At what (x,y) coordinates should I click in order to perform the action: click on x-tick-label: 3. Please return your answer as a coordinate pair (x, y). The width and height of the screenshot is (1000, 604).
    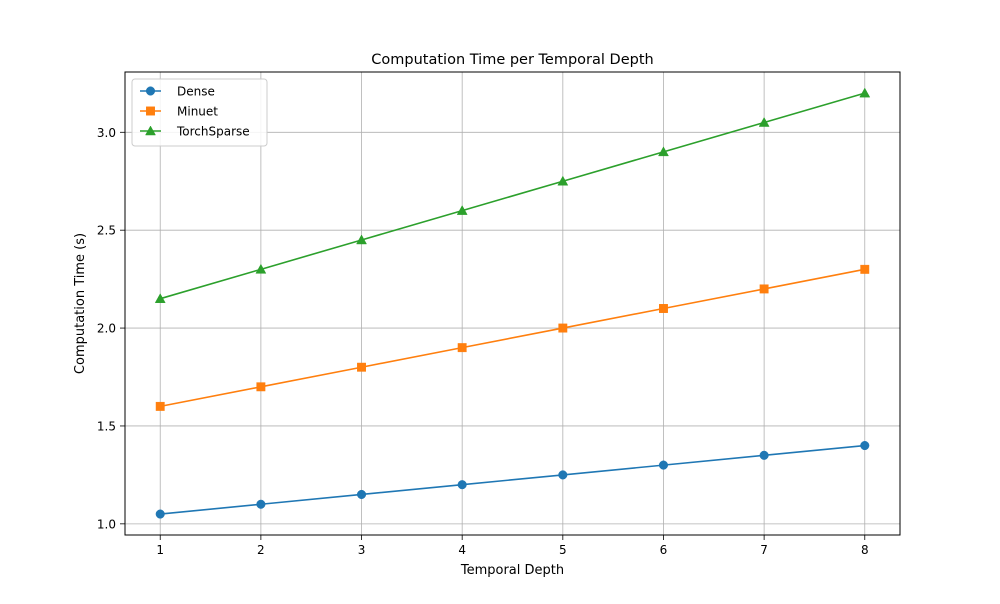
    Looking at the image, I should click on (362, 550).